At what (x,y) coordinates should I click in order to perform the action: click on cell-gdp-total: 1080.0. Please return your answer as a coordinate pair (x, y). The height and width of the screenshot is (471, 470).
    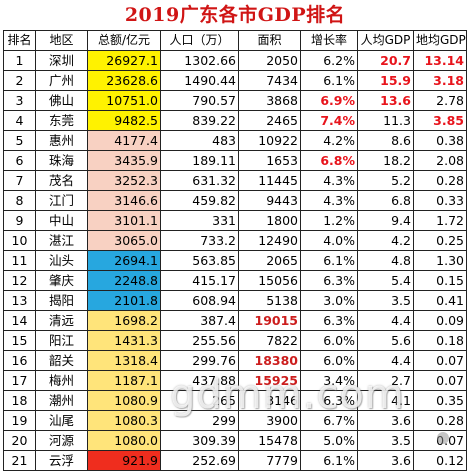
    Looking at the image, I should click on (124, 440).